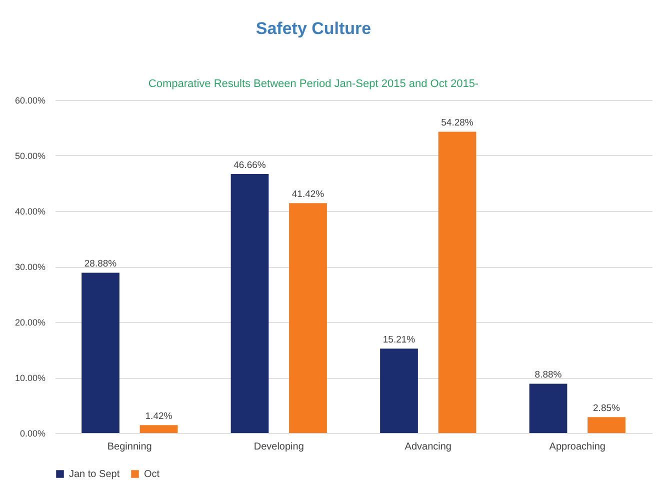 The image size is (662, 491). I want to click on legend-label: Oct, so click(152, 474).